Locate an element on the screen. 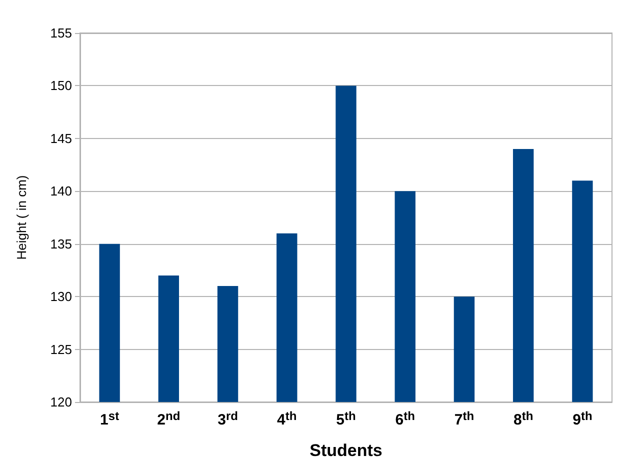 This screenshot has width=630, height=466. y-tick-label: 125 is located at coordinates (61, 349).